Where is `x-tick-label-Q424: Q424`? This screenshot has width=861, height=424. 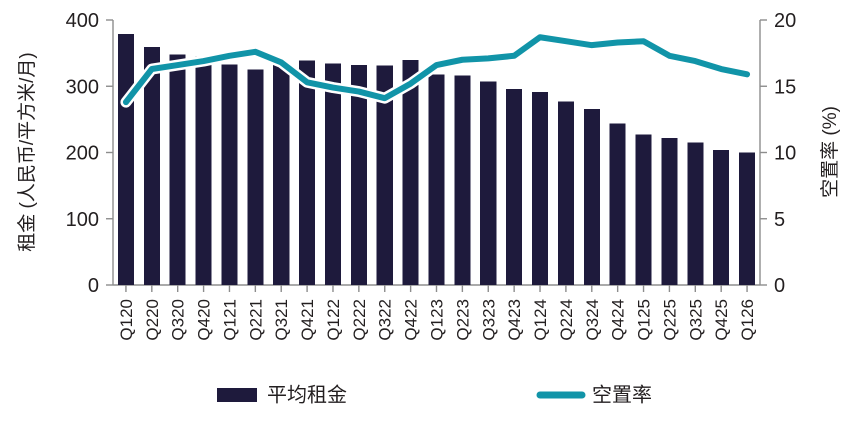
x-tick-label-Q424: Q424 is located at coordinates (618, 320).